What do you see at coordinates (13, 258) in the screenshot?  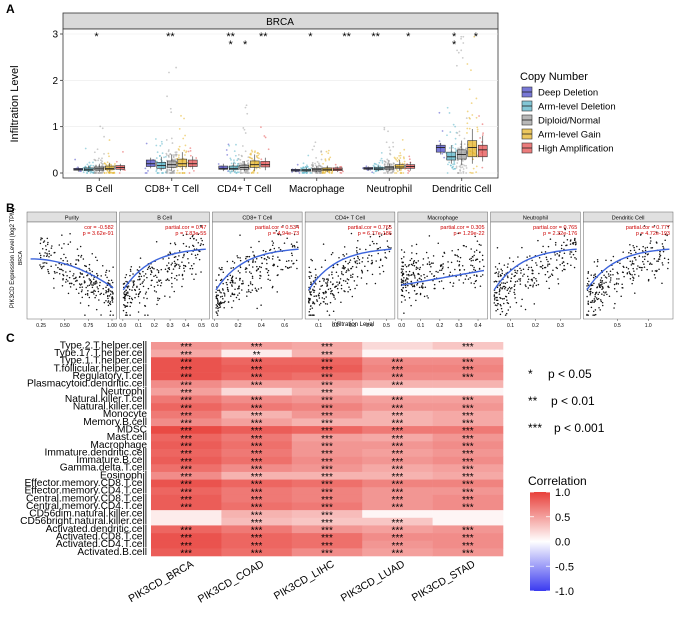 I see `y-axis-label-b: PIK3CD Expression Level (log2 TPM)` at bounding box center [13, 258].